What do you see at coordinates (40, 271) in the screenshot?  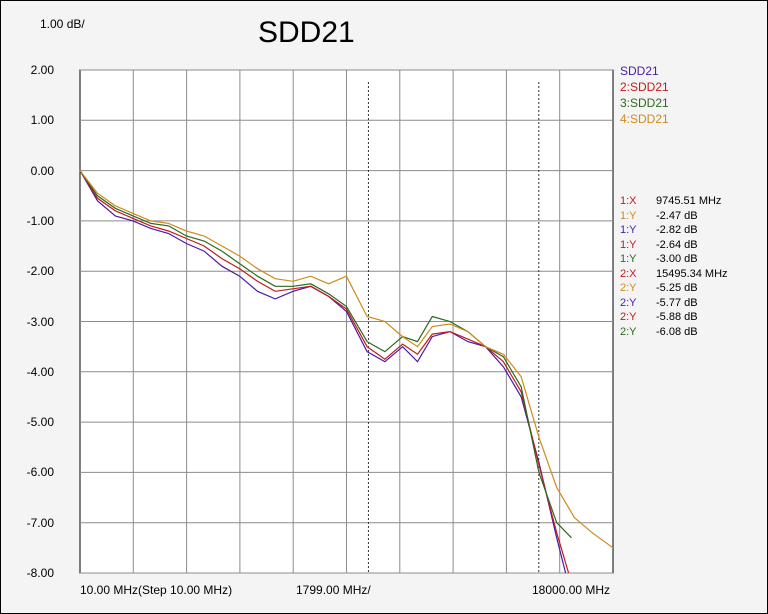 I see `y-tick-label: -2.00` at bounding box center [40, 271].